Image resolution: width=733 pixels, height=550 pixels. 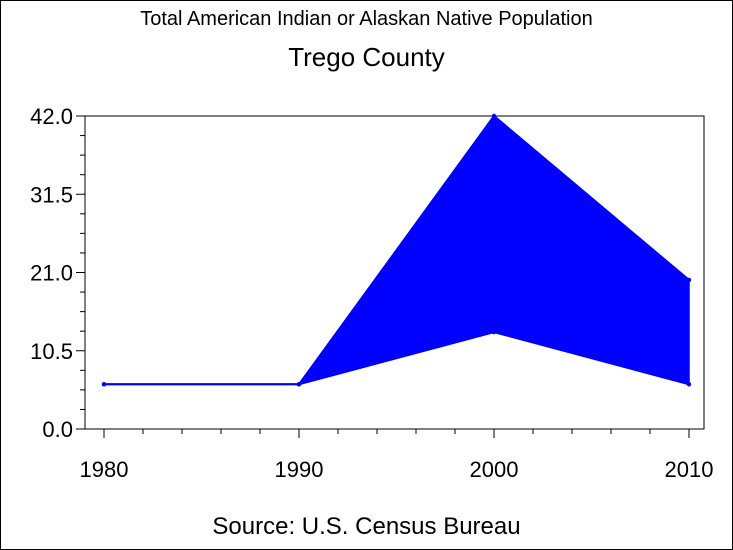 I want to click on chart-subtitle: Trego County, so click(x=366, y=57).